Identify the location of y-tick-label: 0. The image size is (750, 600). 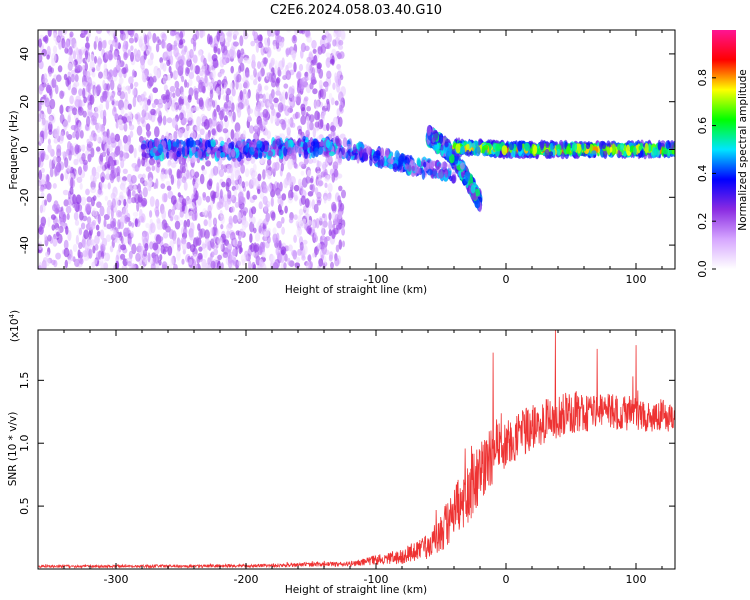
(24, 149).